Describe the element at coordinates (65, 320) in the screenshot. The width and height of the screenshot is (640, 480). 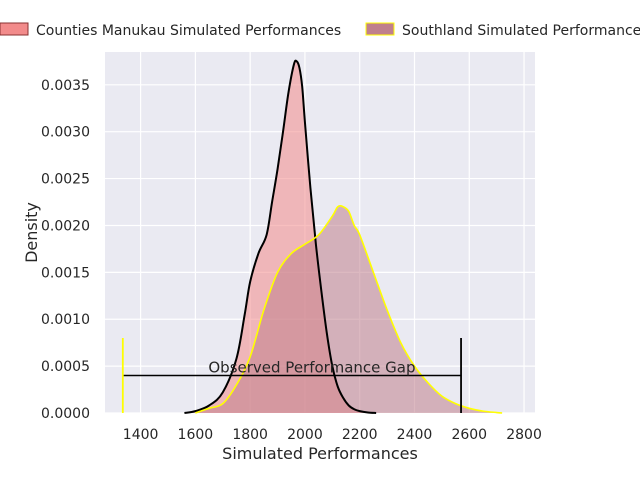
I see `y-tick-label: 0.0010` at that location.